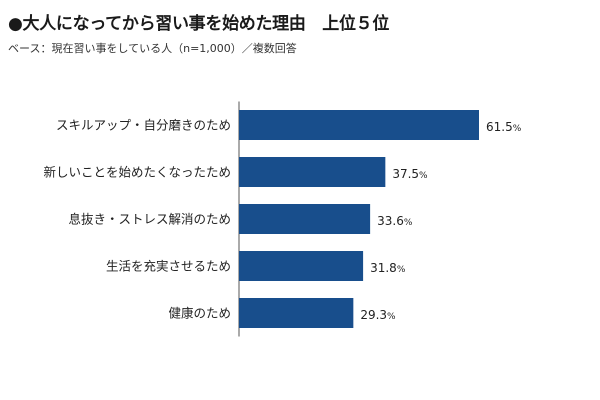 The image size is (600, 400). What do you see at coordinates (388, 268) in the screenshot?
I see `value-label: 31.8%` at bounding box center [388, 268].